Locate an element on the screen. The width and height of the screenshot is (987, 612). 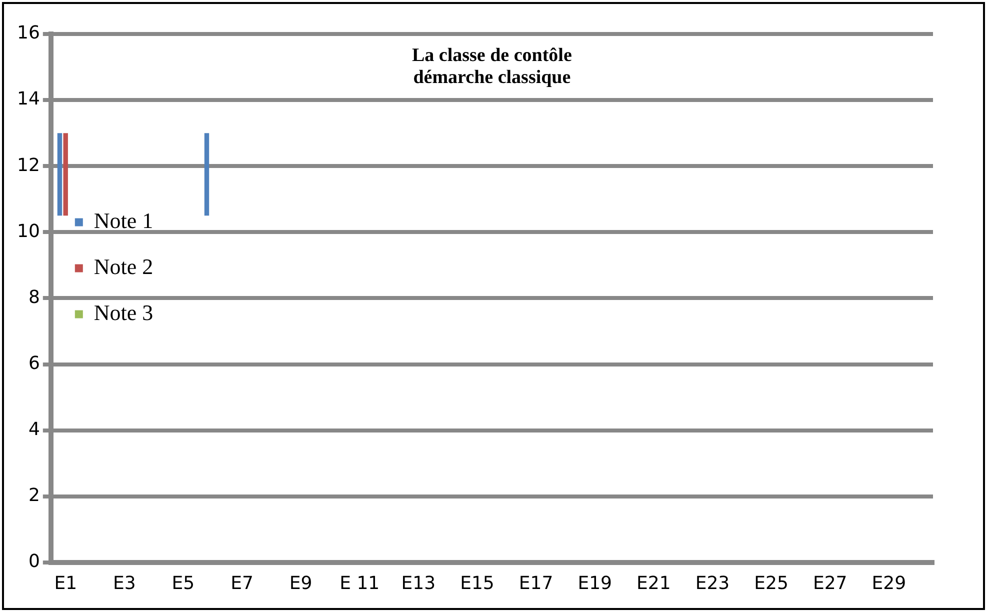
x-tick-label: E5 is located at coordinates (183, 583).